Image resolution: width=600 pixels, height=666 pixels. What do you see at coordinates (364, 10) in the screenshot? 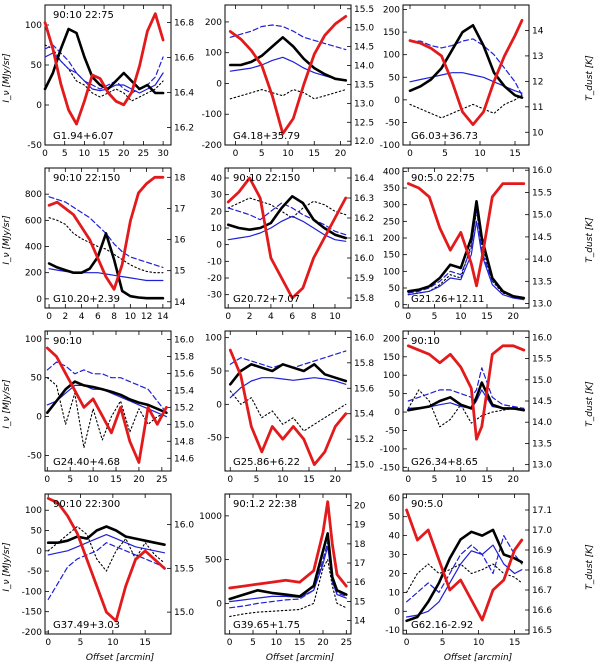
I see `y2-tick-label: 15.5` at bounding box center [364, 10].